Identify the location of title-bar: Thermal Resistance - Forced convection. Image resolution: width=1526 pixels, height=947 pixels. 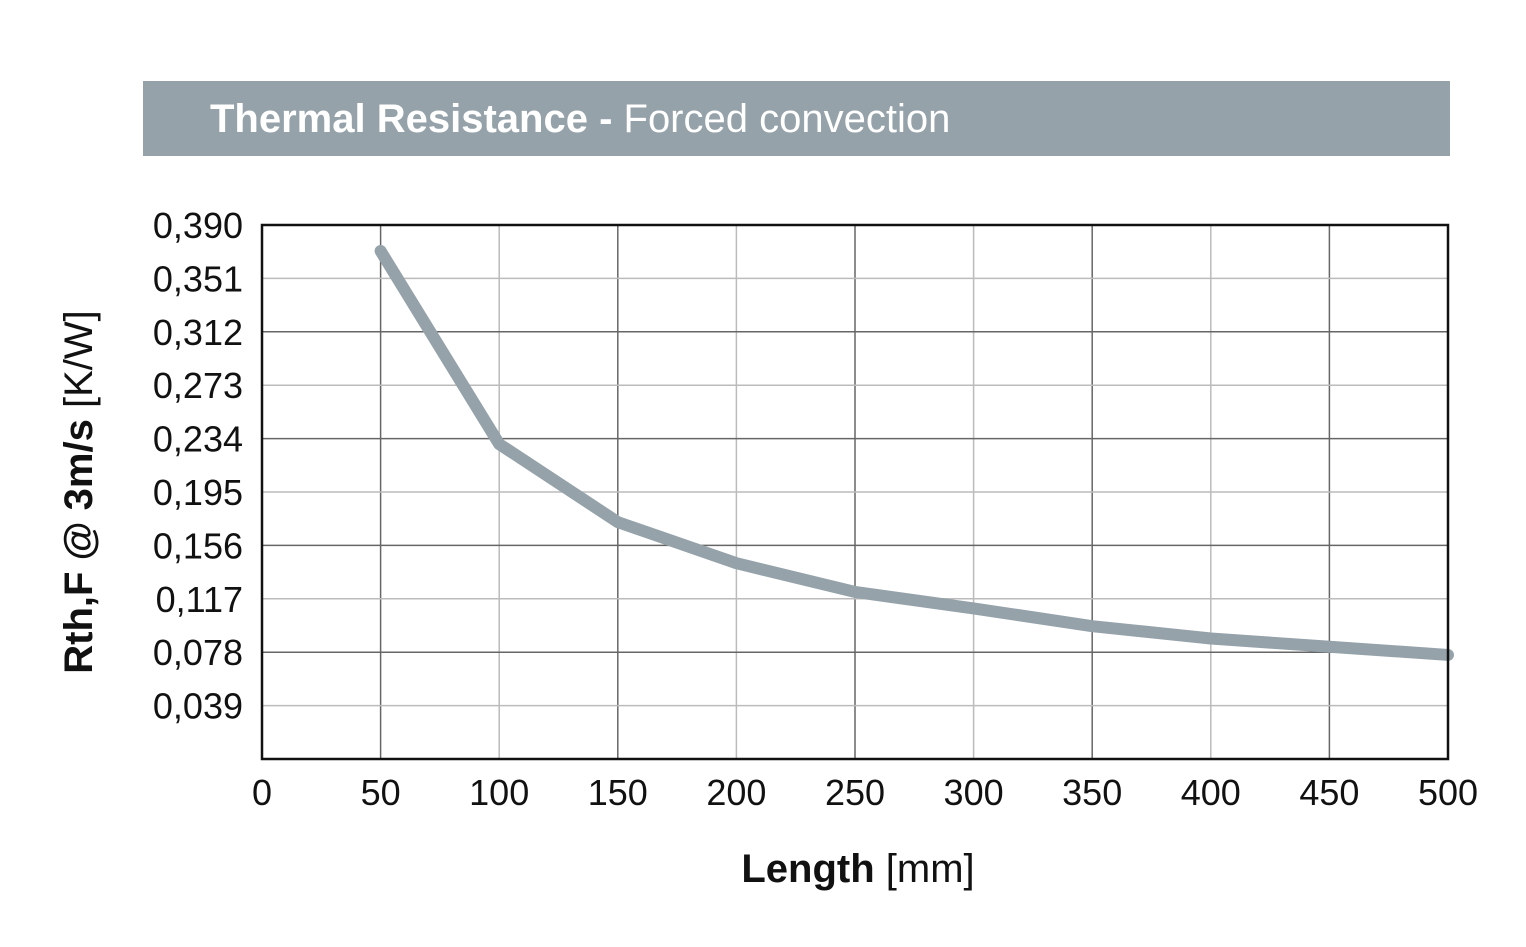
(796, 118).